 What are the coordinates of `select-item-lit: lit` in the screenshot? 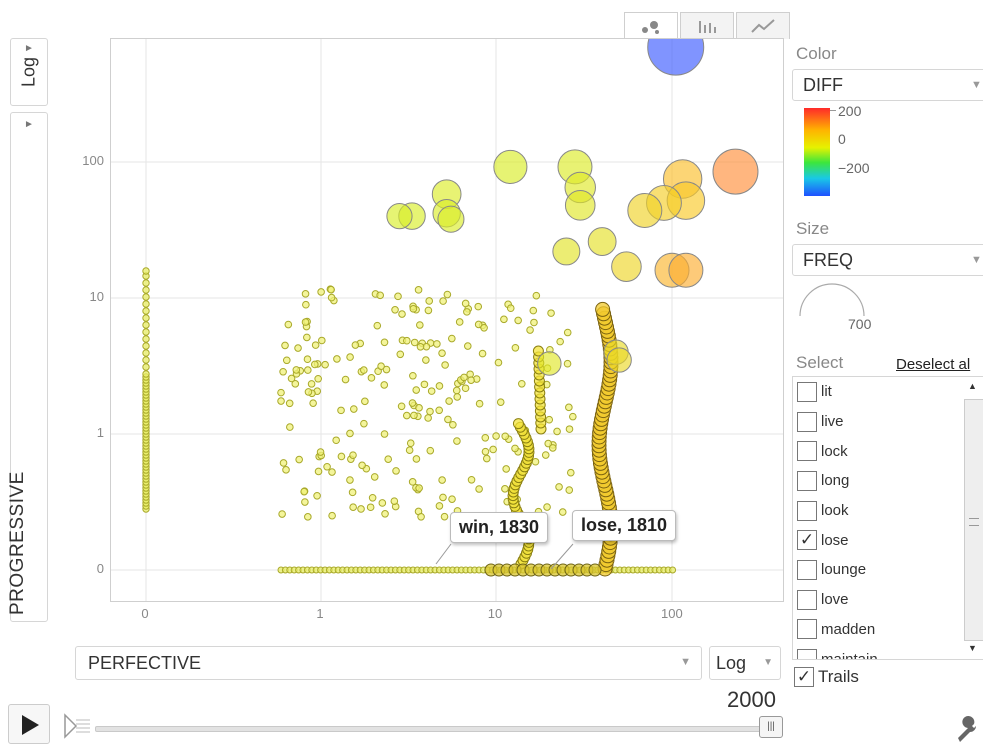 It's located at (878, 392).